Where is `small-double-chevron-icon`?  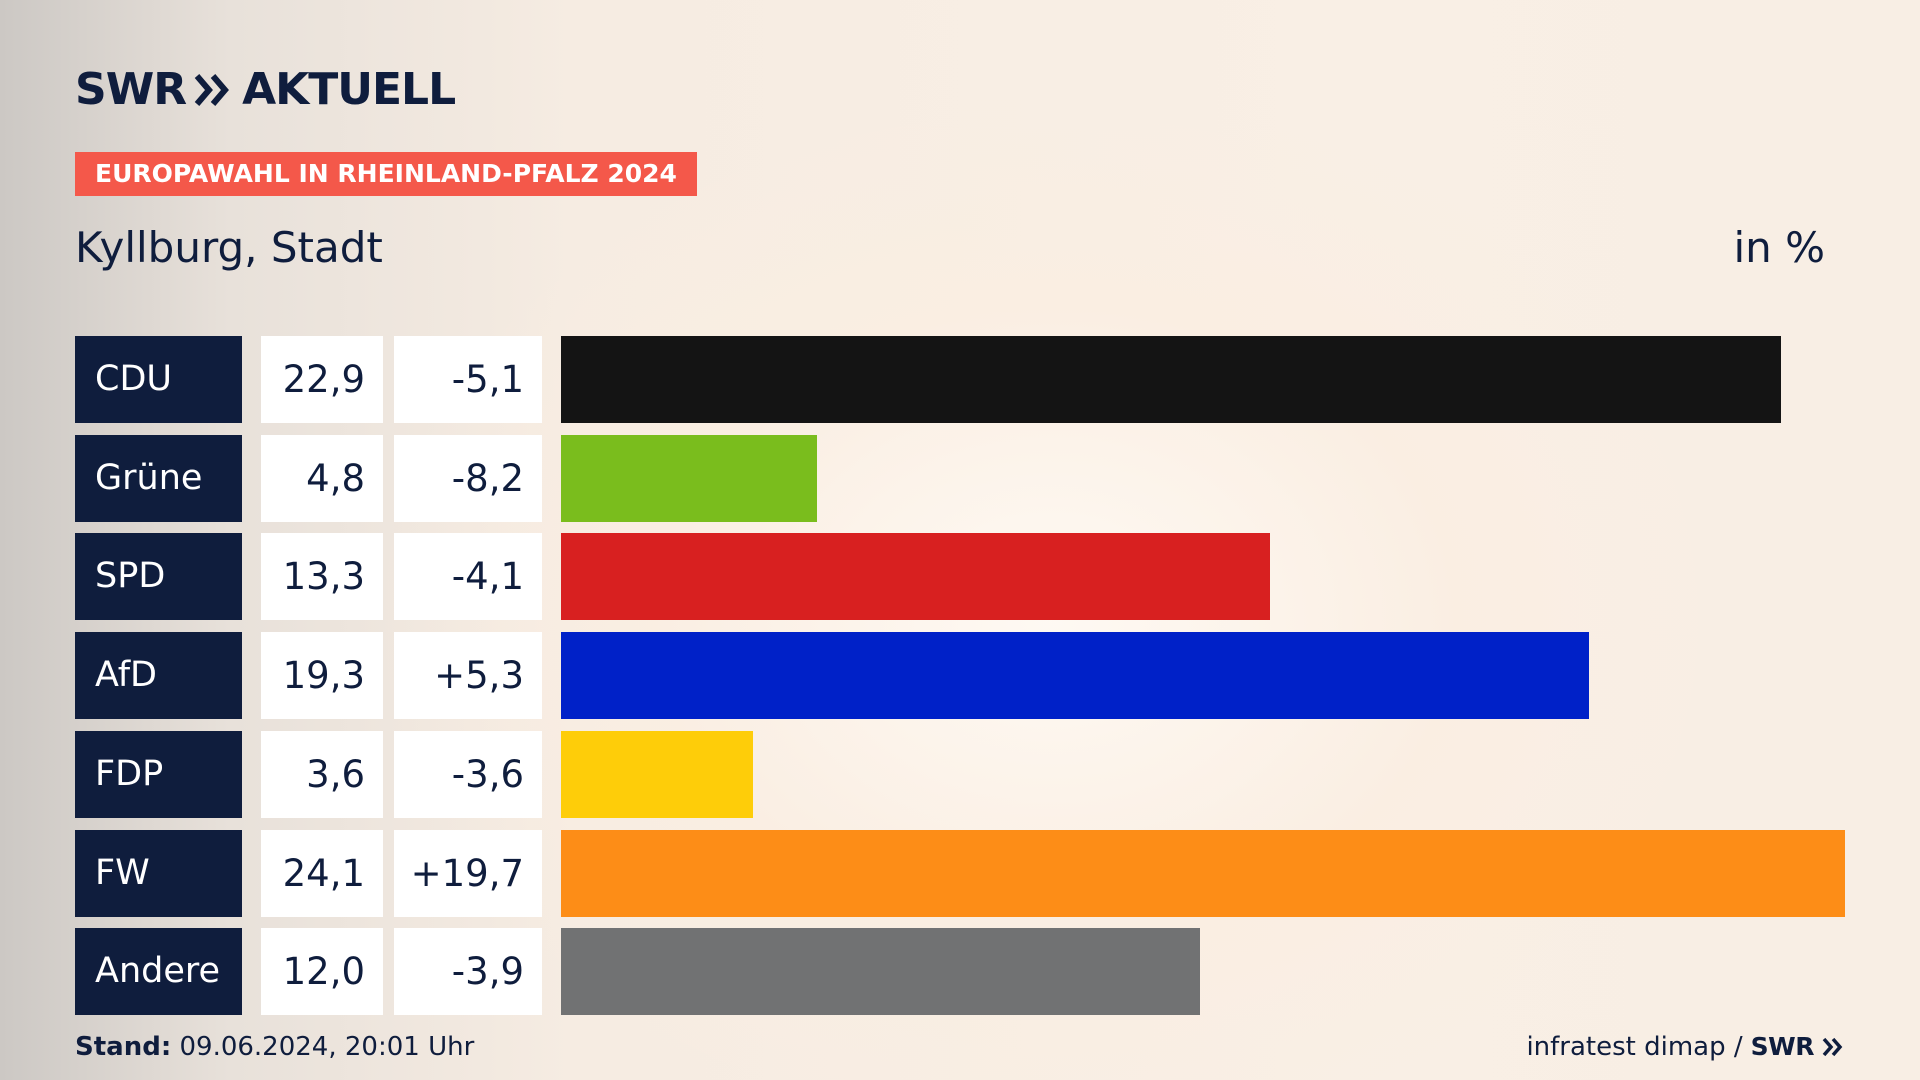
small-double-chevron-icon is located at coordinates (1832, 1047).